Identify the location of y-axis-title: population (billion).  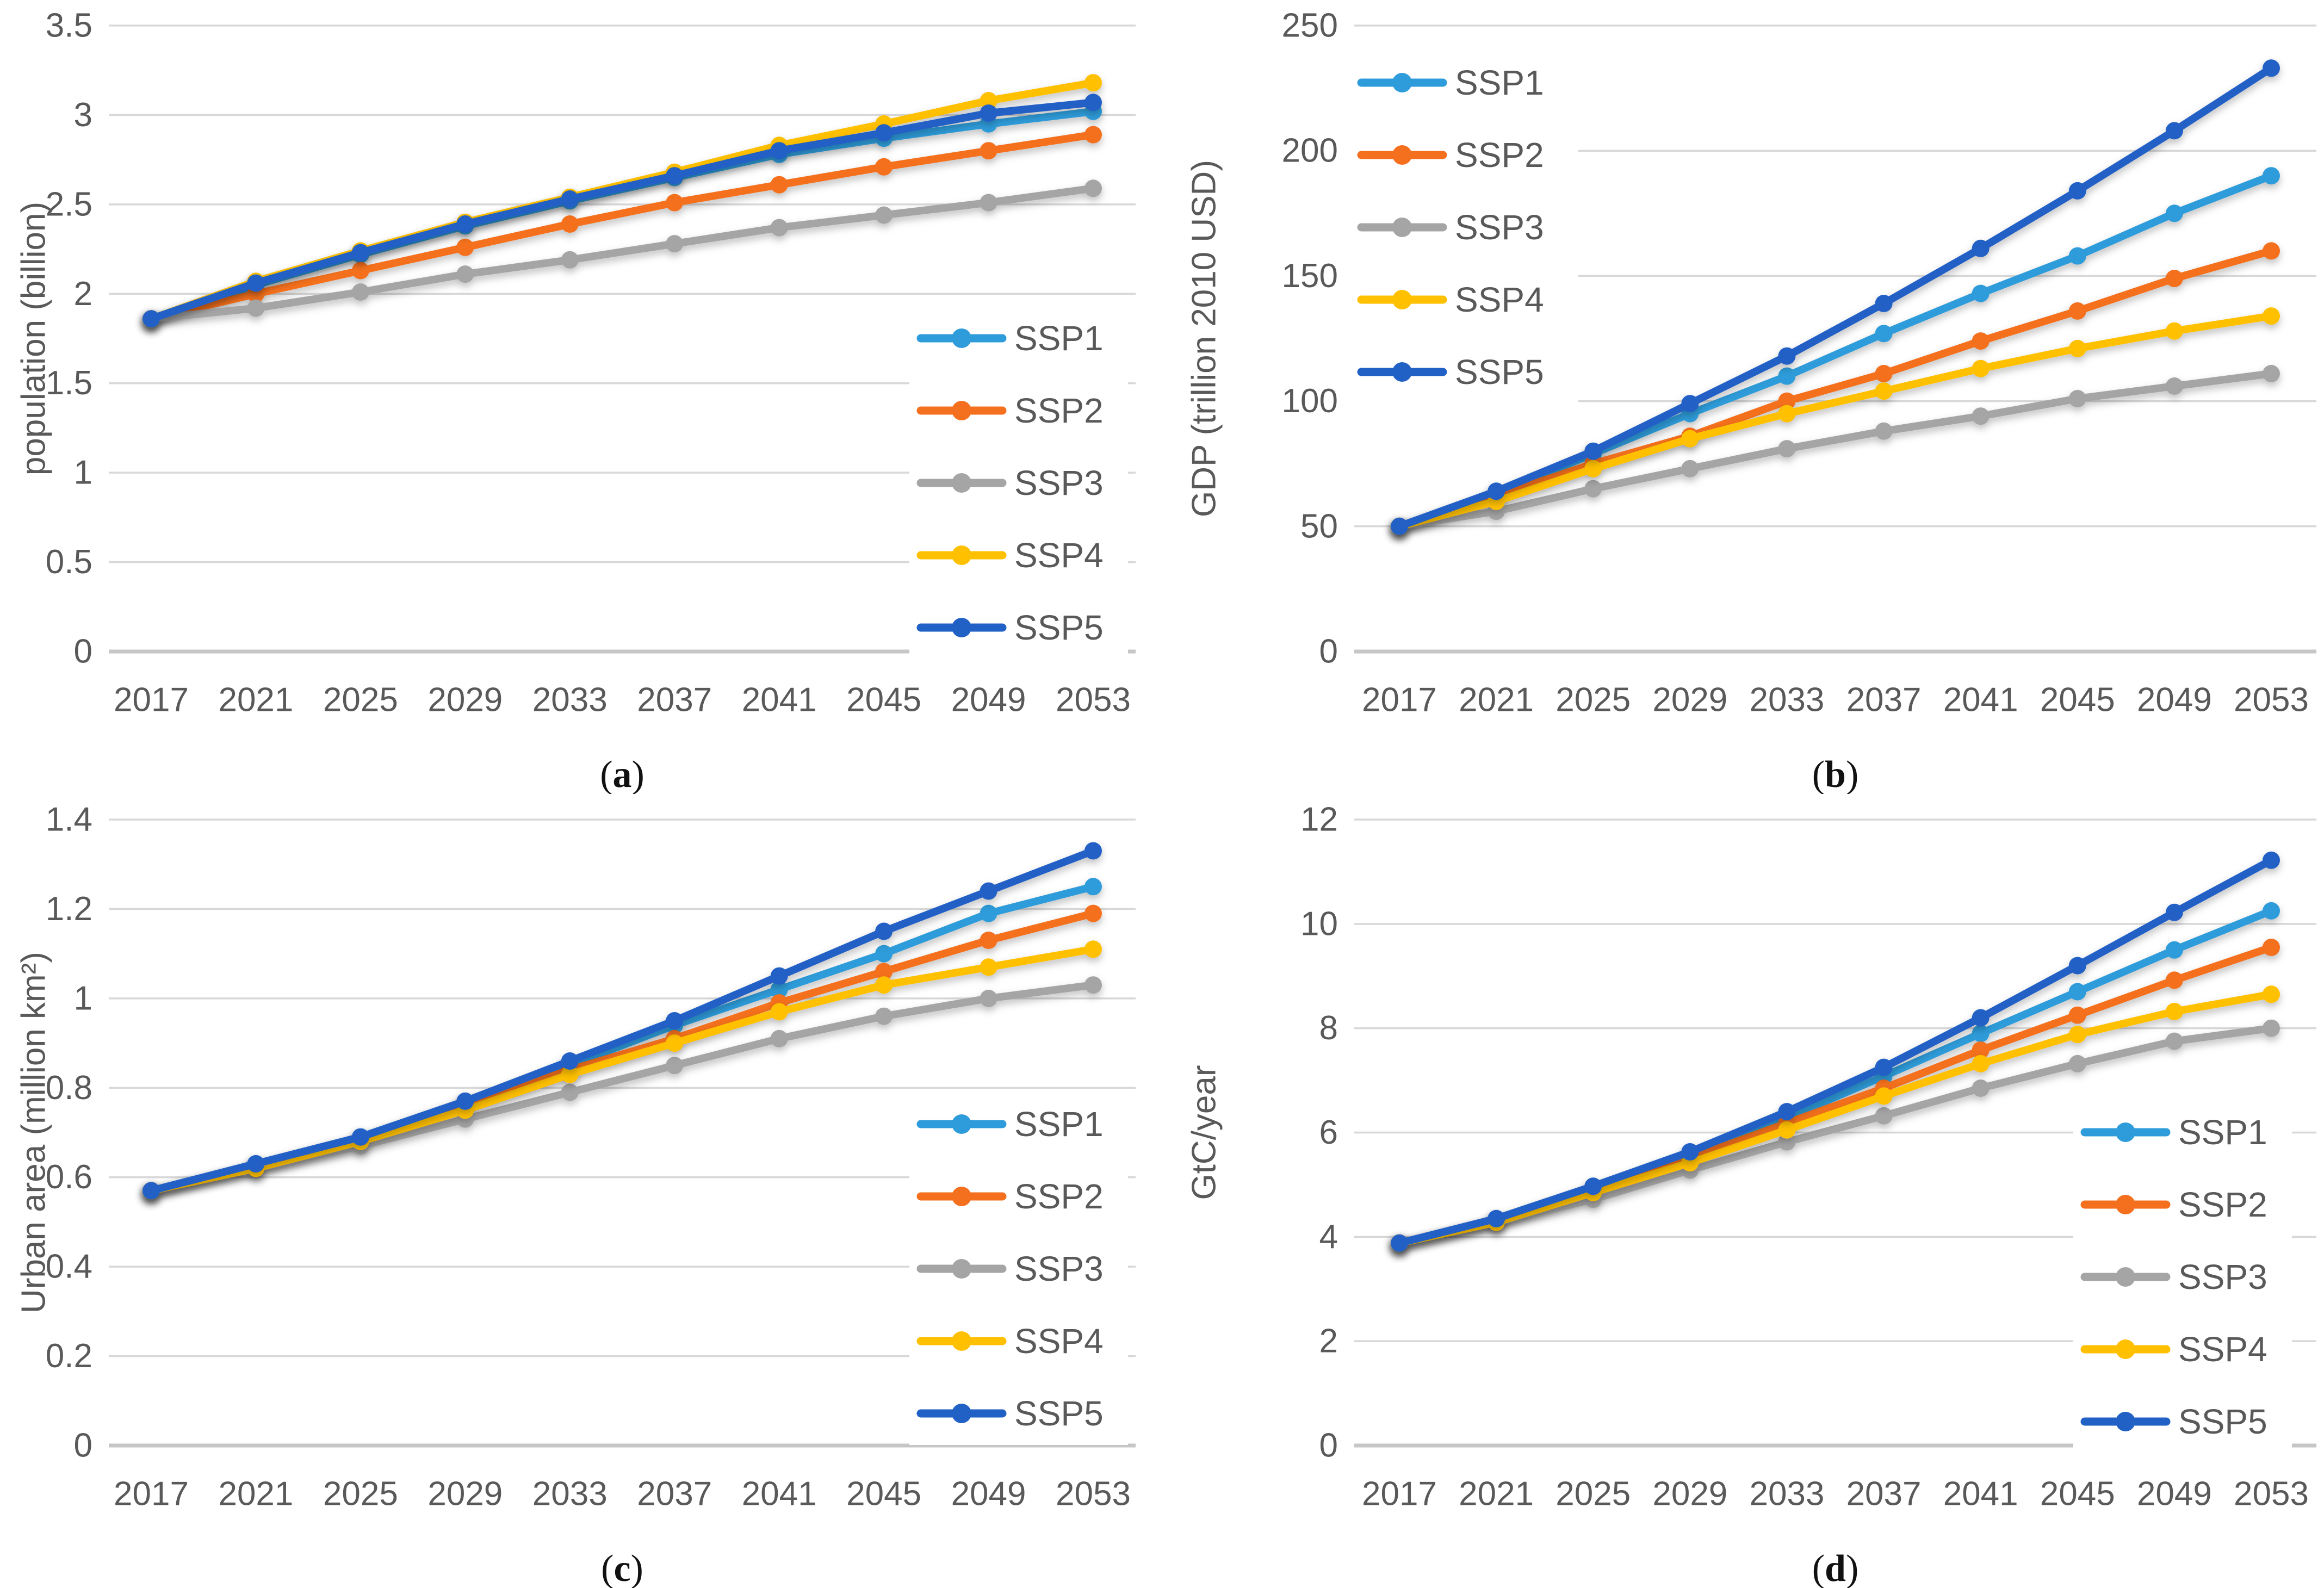
(34, 339).